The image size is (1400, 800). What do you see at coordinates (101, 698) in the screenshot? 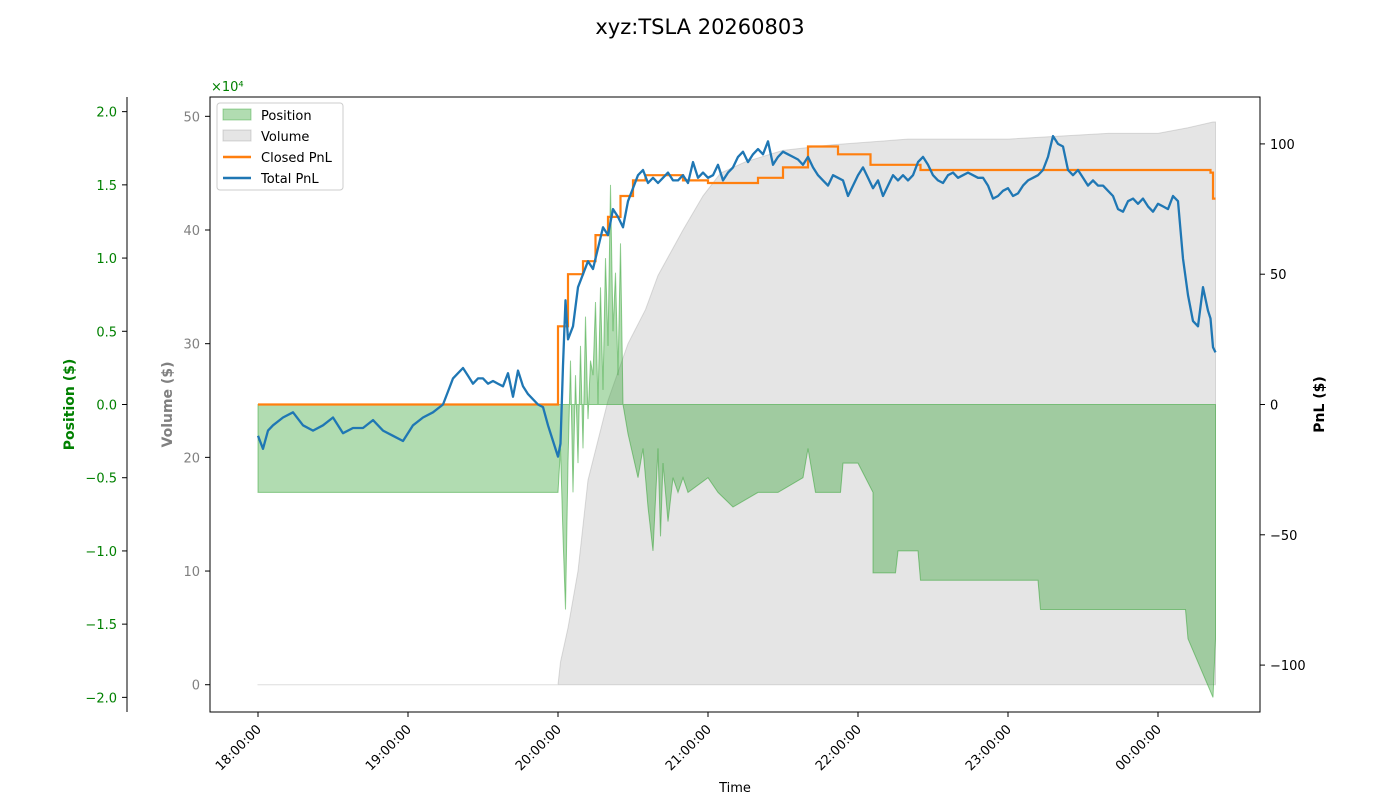
I see `position-tick-label: −2.0` at bounding box center [101, 698].